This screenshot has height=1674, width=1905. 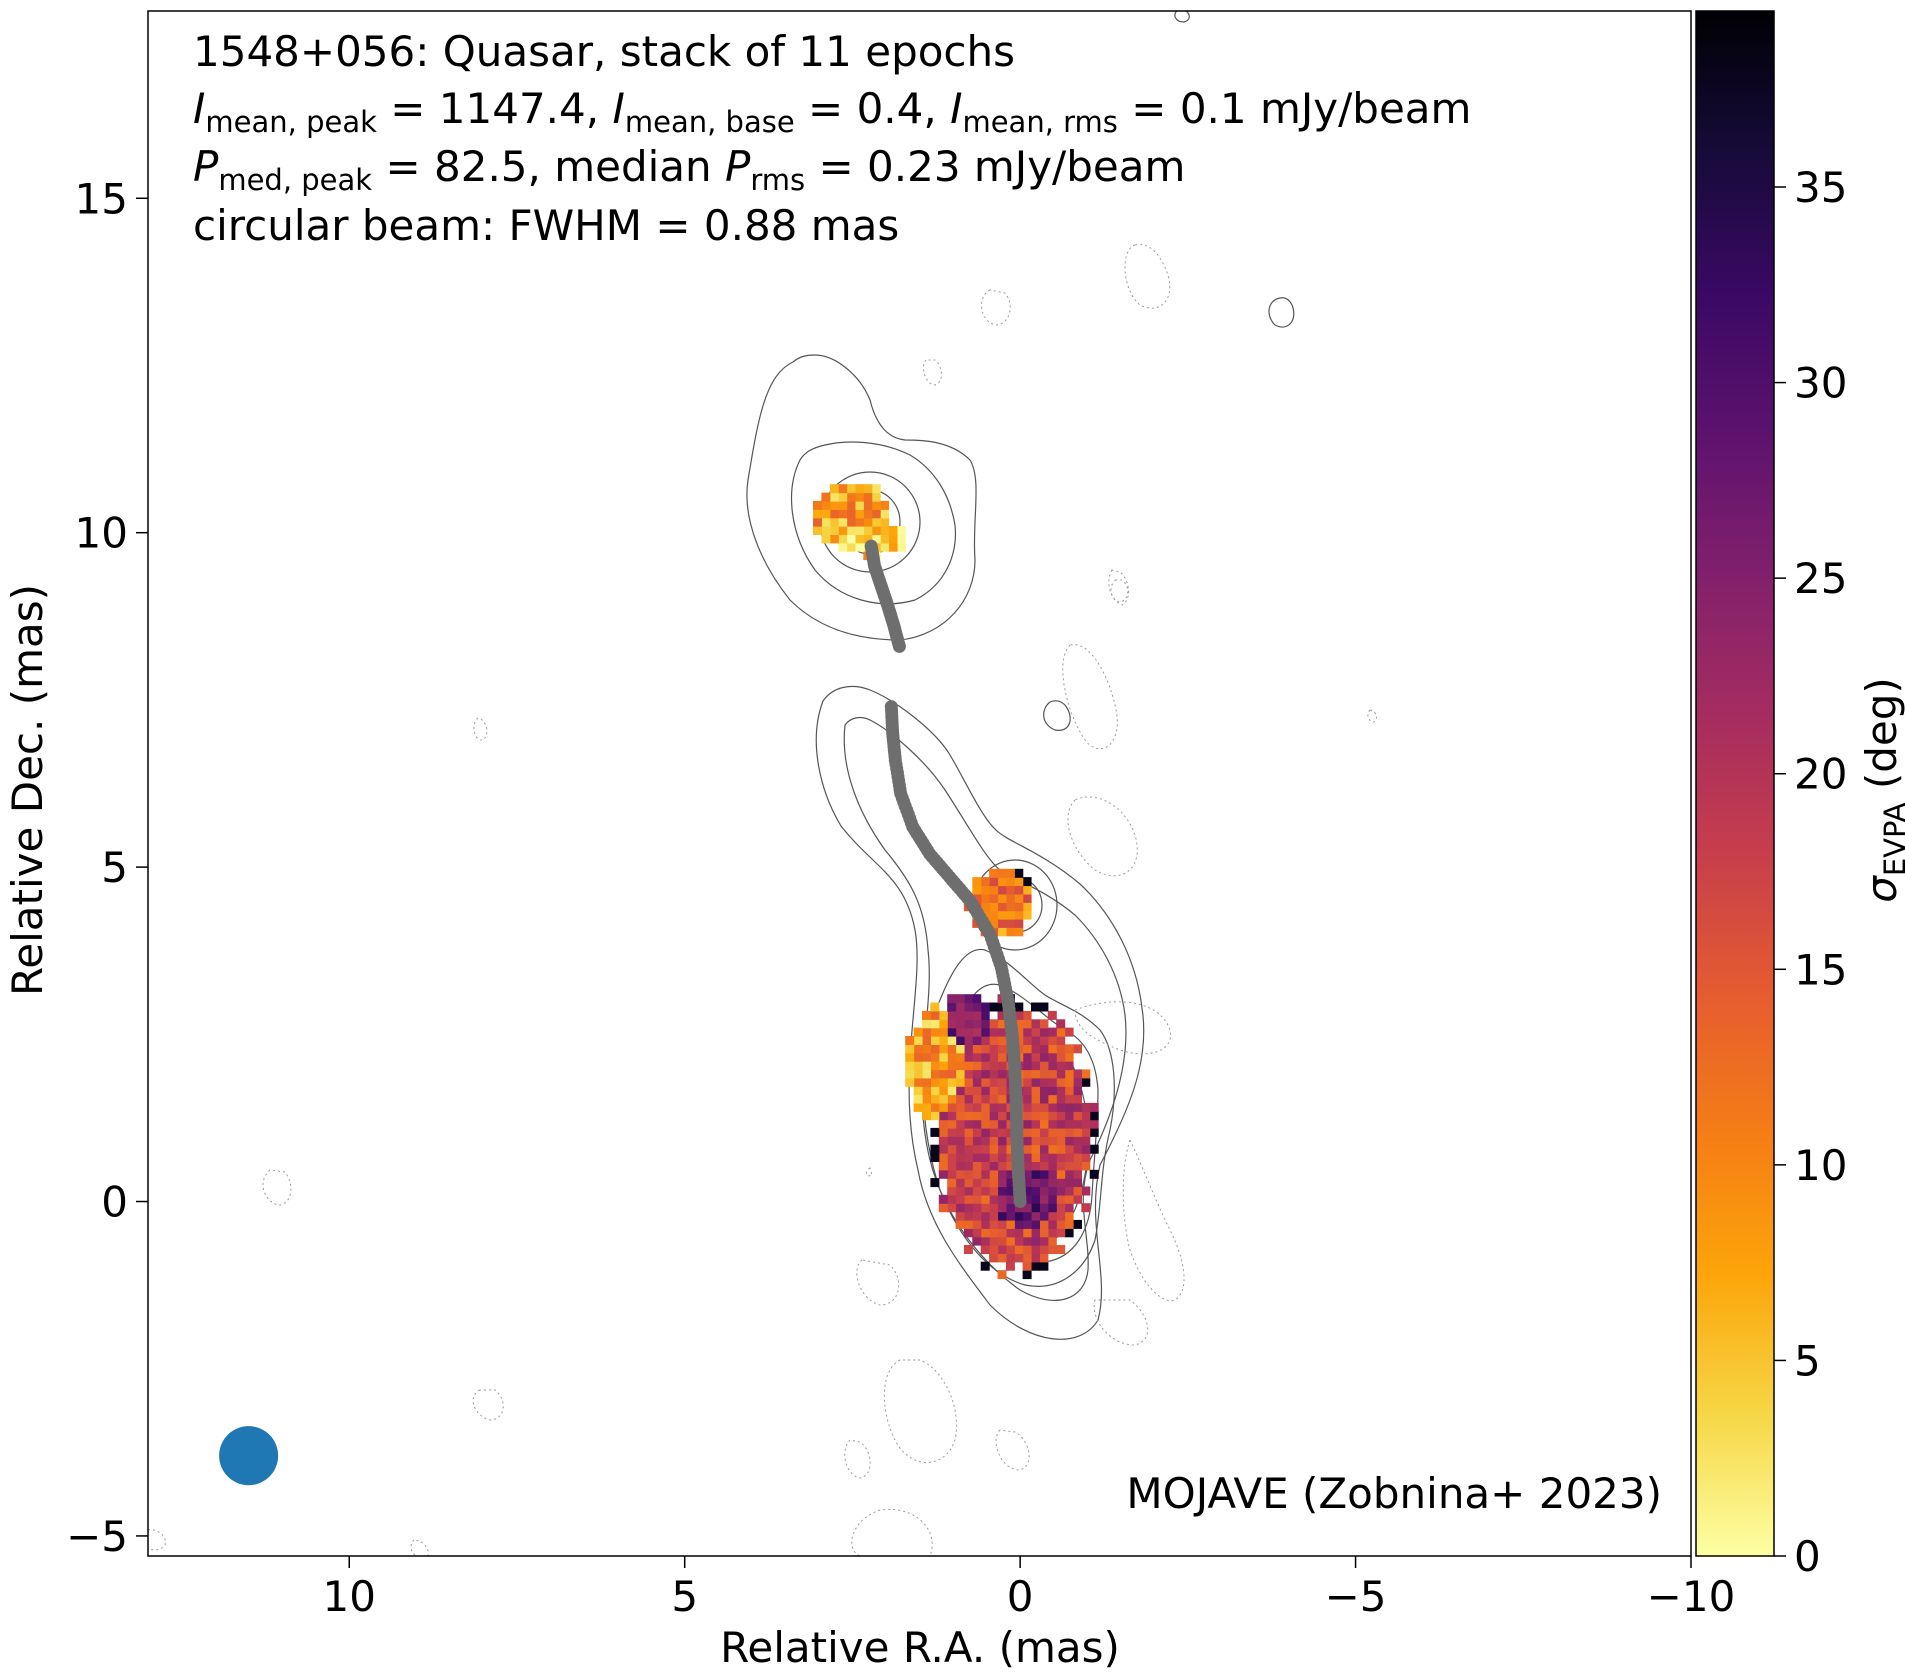 I want to click on x-tick-label: 5, so click(x=684, y=1596).